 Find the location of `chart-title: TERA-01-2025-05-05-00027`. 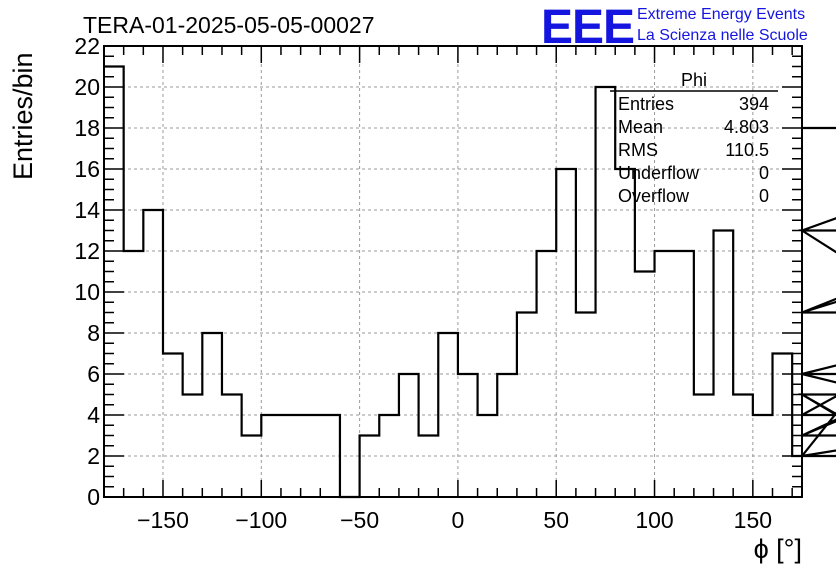

chart-title: TERA-01-2025-05-05-00027 is located at coordinates (229, 25).